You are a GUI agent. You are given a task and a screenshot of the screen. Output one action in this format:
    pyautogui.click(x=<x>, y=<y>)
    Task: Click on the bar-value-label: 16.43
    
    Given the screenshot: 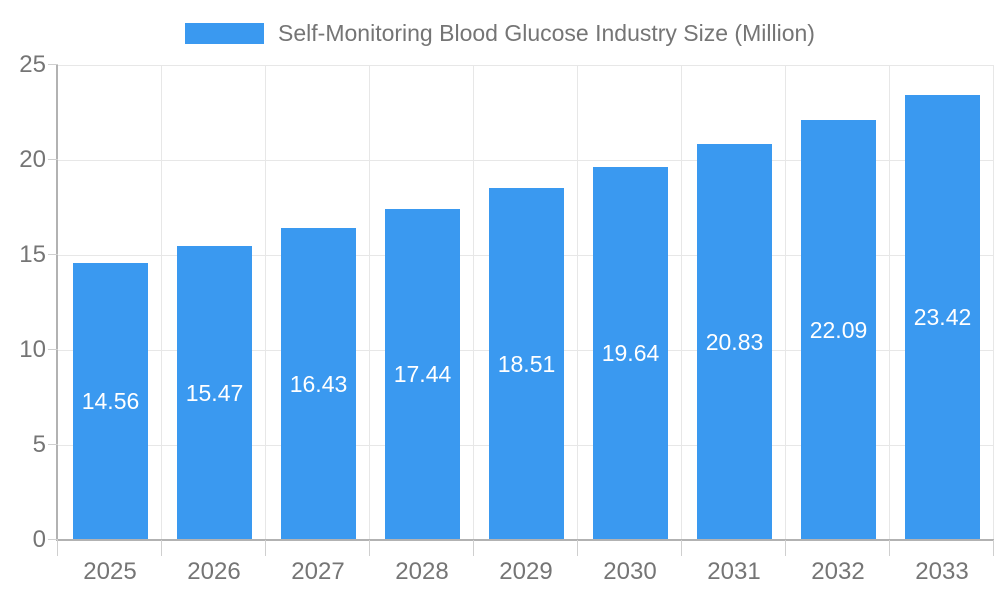 What is the action you would take?
    pyautogui.click(x=318, y=383)
    